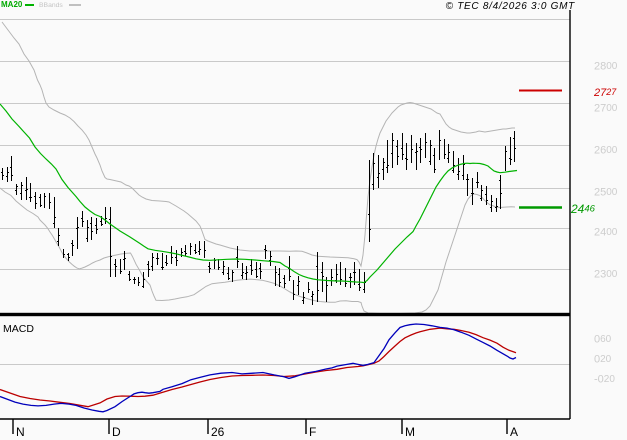 The height and width of the screenshot is (440, 627). What do you see at coordinates (514, 432) in the screenshot?
I see `svg-text: A` at bounding box center [514, 432].